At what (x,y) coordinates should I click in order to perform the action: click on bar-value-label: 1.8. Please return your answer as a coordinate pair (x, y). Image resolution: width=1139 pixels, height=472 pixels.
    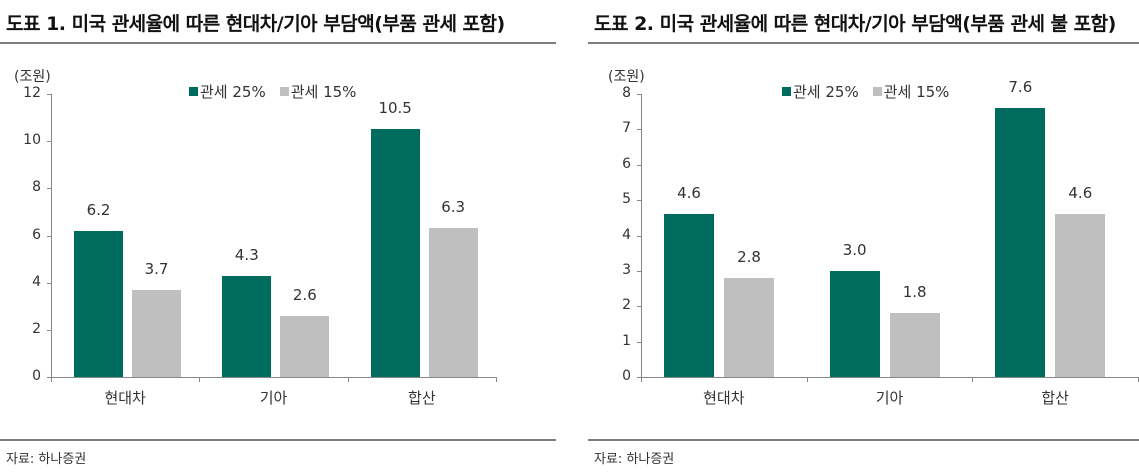
    Looking at the image, I should click on (914, 292).